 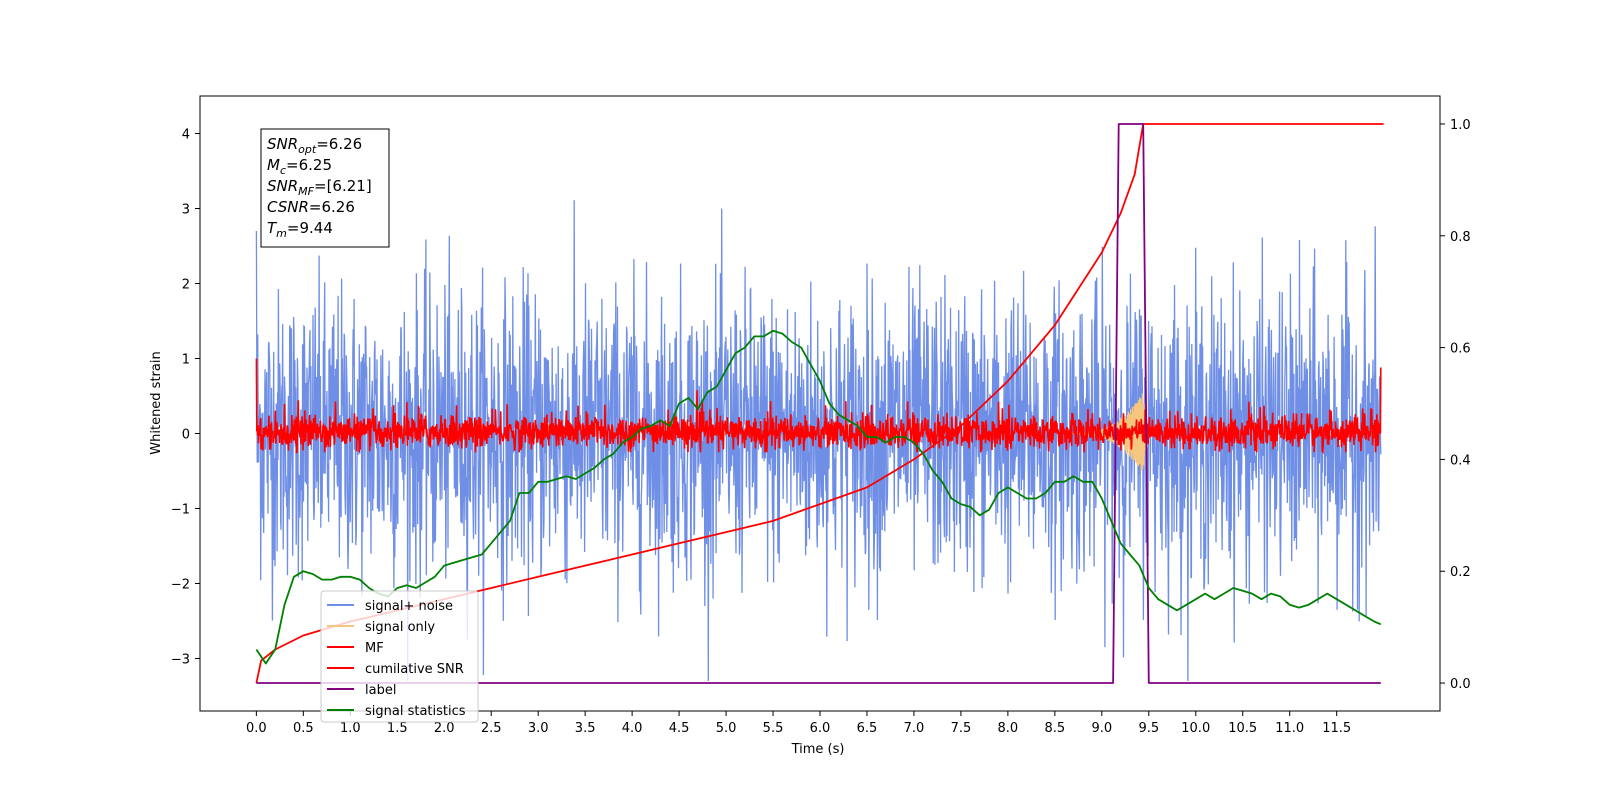 What do you see at coordinates (186, 210) in the screenshot?
I see `y-tick-label: 3` at bounding box center [186, 210].